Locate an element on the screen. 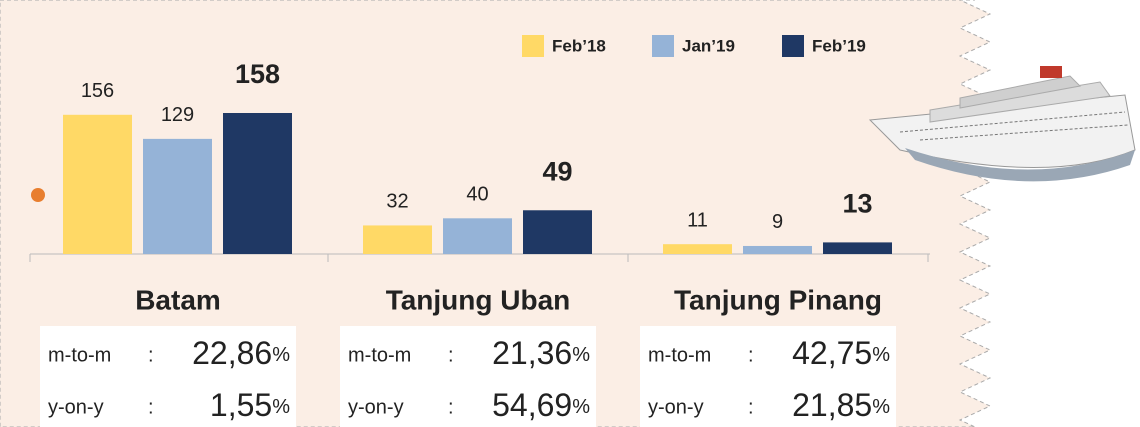 The height and width of the screenshot is (427, 1140). value-label: 9 is located at coordinates (777, 222).